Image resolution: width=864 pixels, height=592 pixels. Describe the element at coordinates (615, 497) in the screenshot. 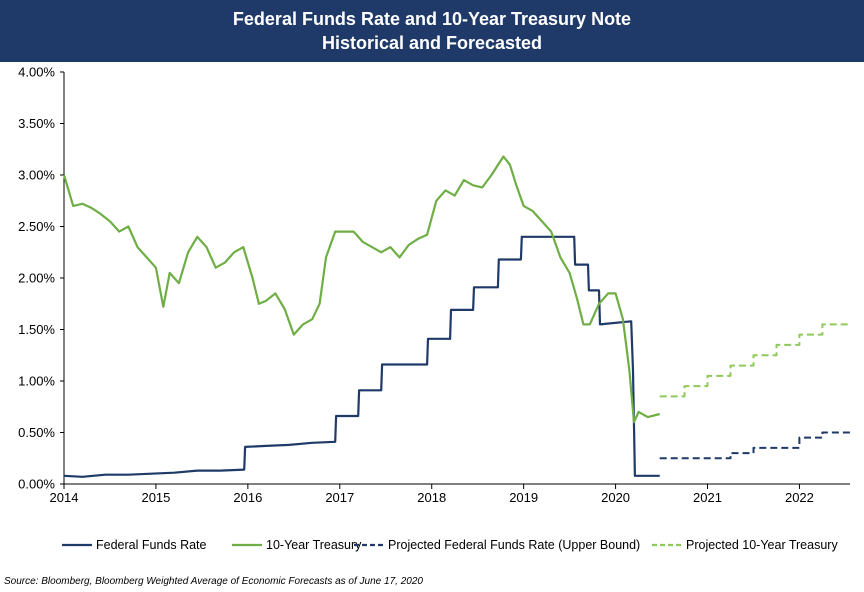

I see `x-tick-label: 2020` at that location.